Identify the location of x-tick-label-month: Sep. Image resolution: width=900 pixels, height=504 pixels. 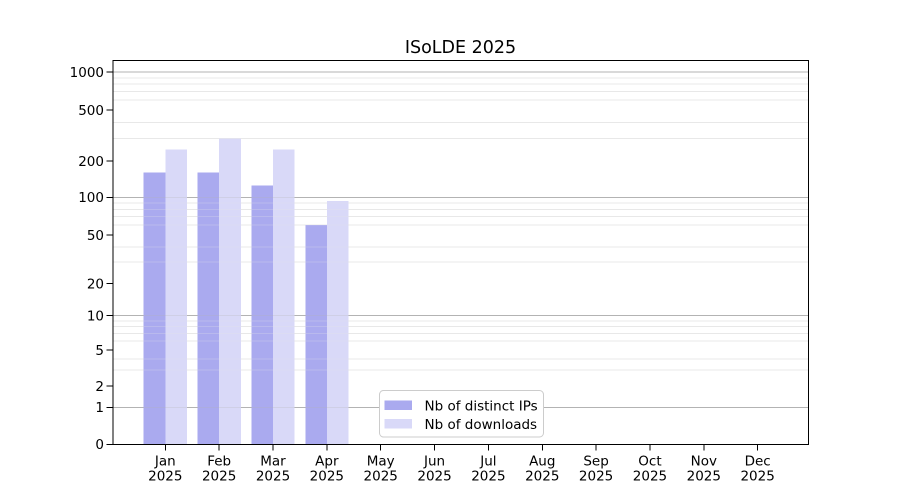
(595, 461).